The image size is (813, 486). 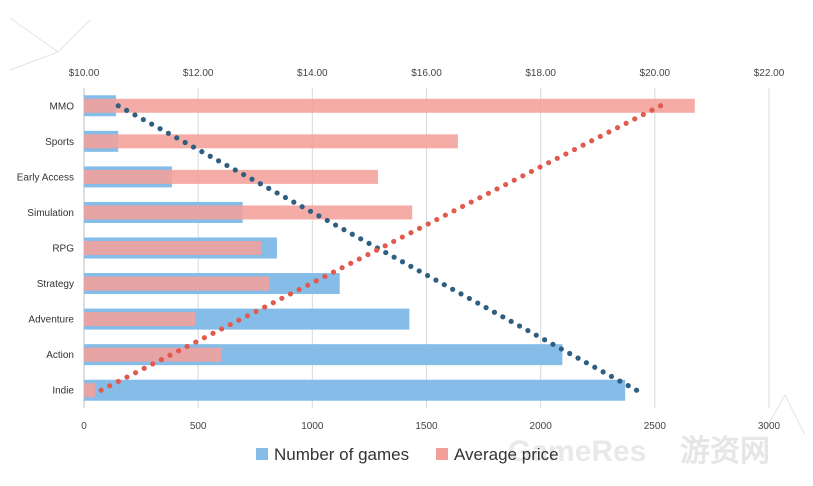 I want to click on category-label: RPG, so click(x=63, y=249).